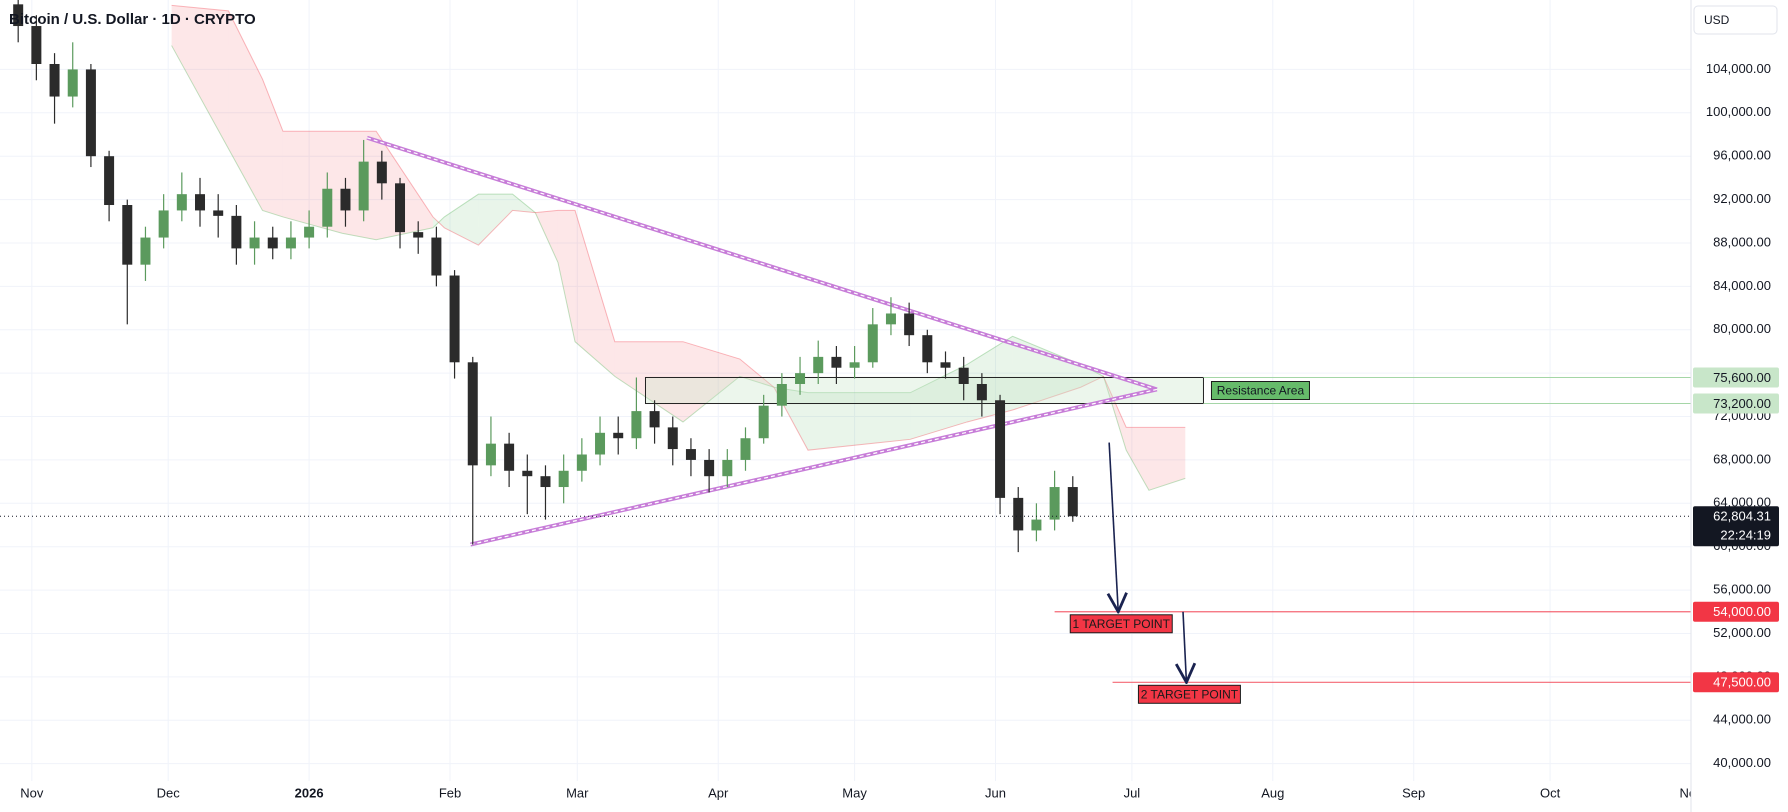 Image resolution: width=1788 pixels, height=812 pixels. I want to click on currency-label: USD, so click(1717, 20).